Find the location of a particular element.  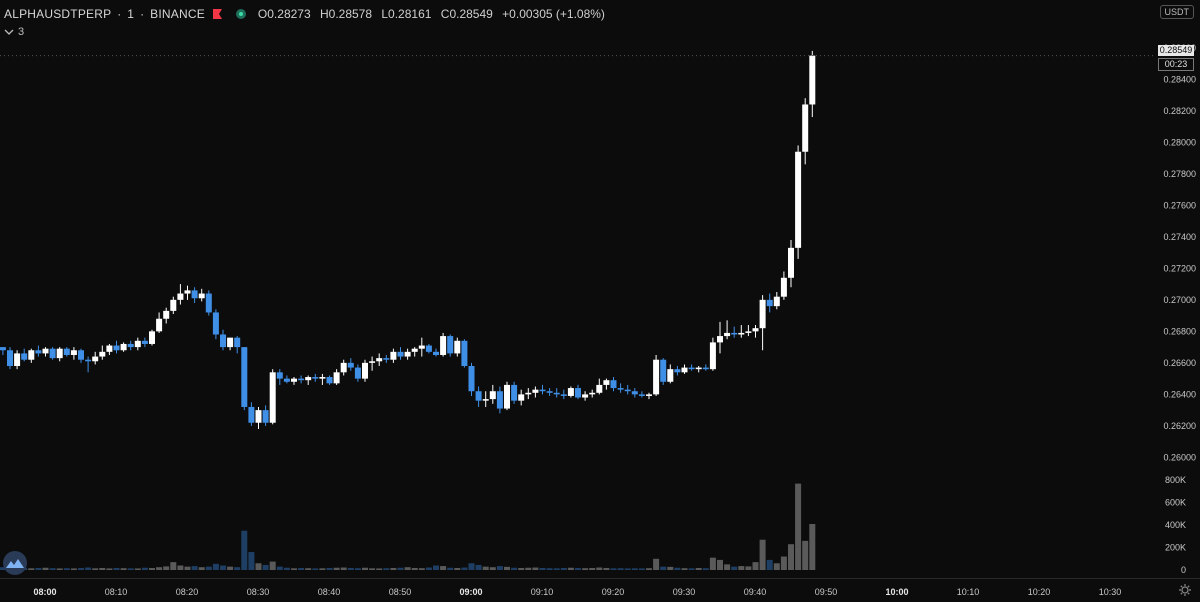

chevron-down-icon is located at coordinates (9, 32).